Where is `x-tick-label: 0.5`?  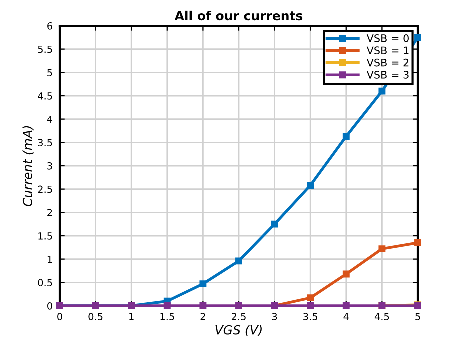
x-tick-label: 0.5 is located at coordinates (95, 316).